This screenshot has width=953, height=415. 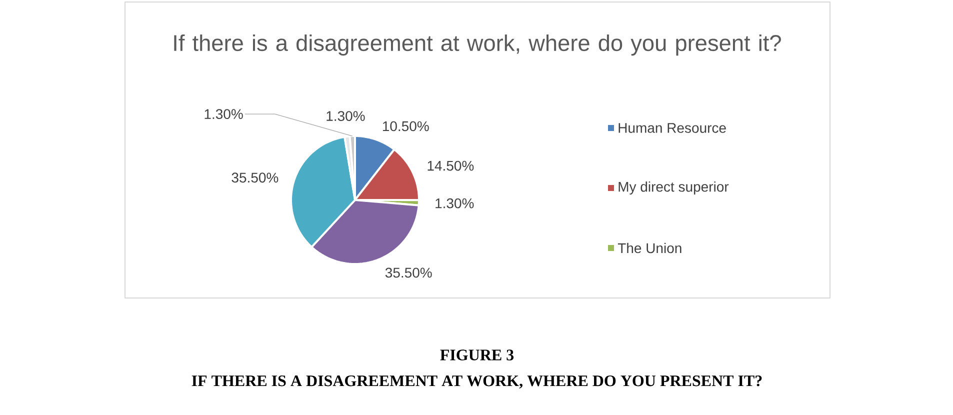 I want to click on text: IF THERE IS A DISAGREEMENT AT WORK, WHERE DO YOU PRESENT IT?, so click(x=477, y=382).